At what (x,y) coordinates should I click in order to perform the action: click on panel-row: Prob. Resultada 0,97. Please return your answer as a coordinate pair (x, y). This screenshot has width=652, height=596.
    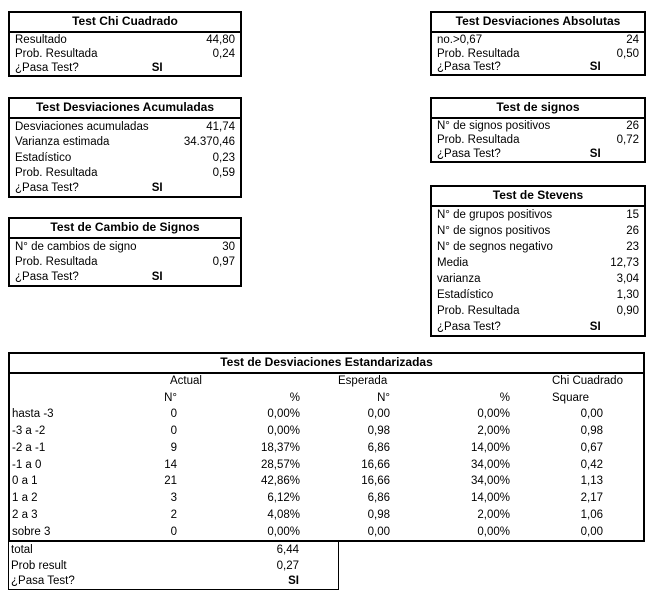
    Looking at the image, I should click on (125, 261).